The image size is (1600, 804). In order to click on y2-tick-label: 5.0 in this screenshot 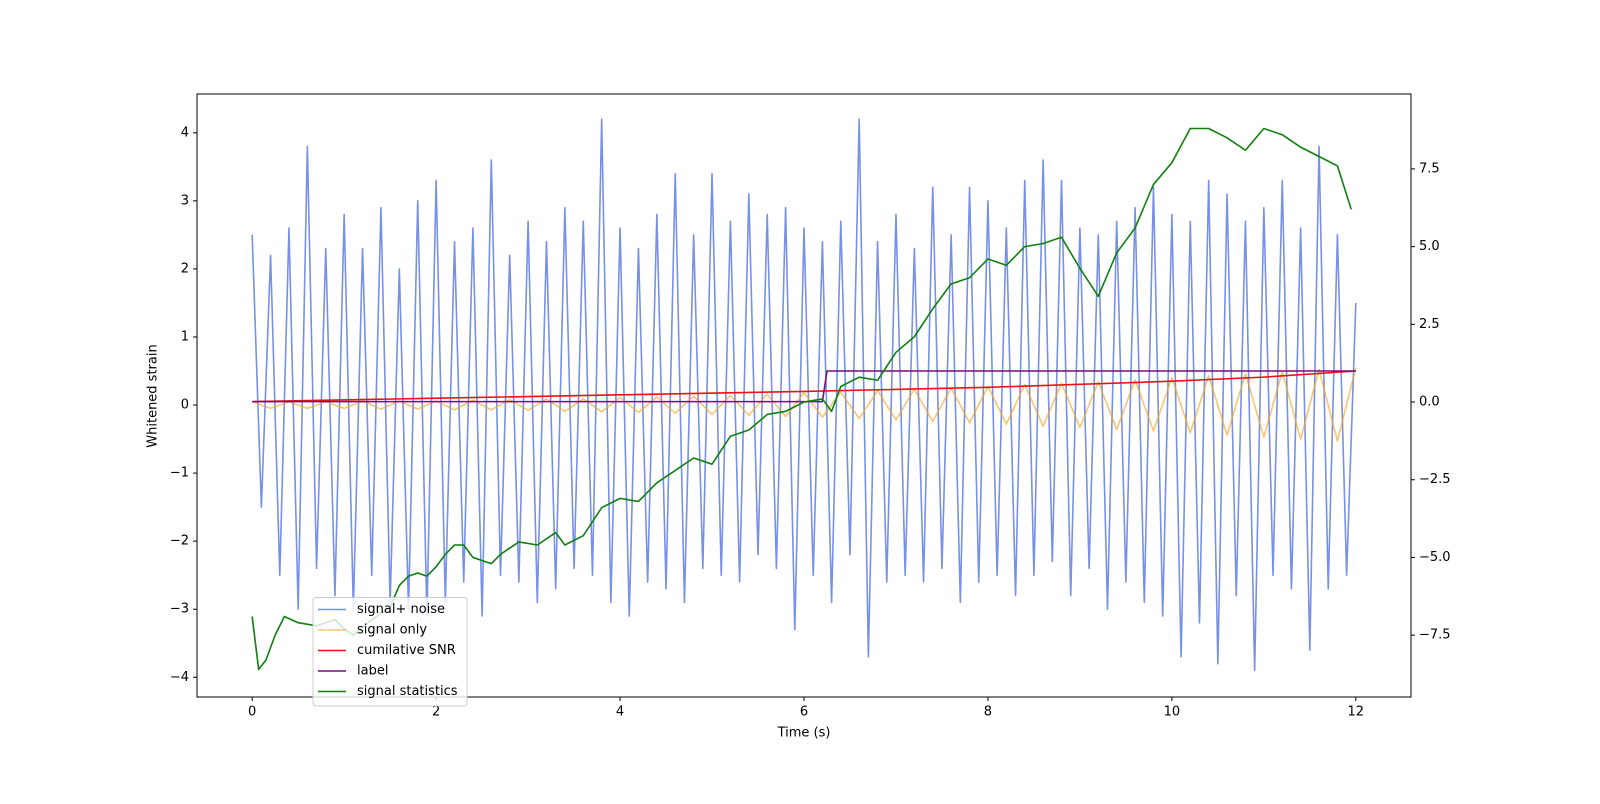, I will do `click(1429, 246)`.